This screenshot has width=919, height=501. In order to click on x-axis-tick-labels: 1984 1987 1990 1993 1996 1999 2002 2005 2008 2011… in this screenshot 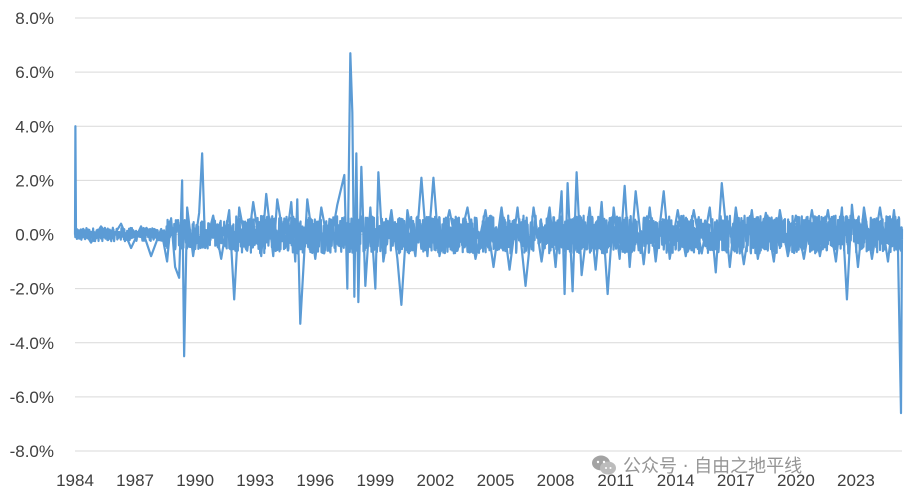, I will do `click(465, 480)`.